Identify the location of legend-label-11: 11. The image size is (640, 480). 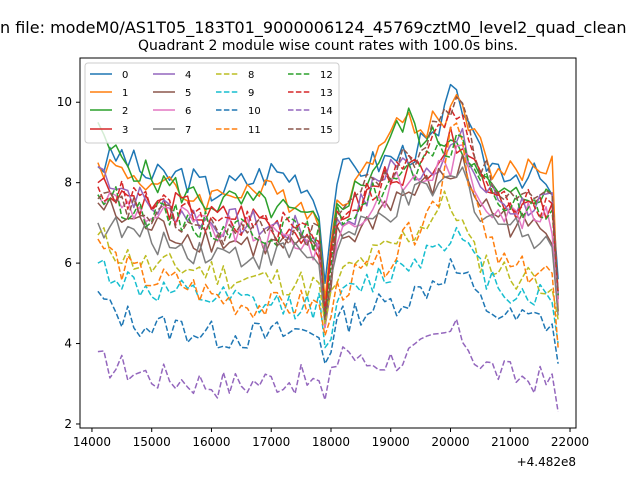
(254, 130).